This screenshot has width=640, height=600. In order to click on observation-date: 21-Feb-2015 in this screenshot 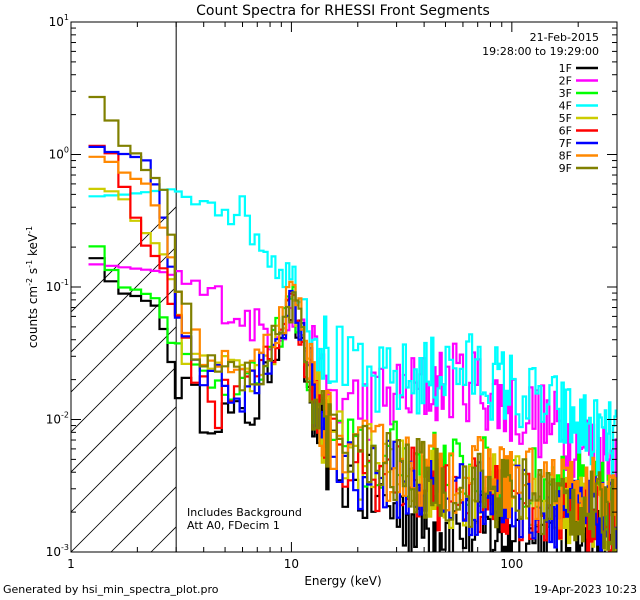, I will do `click(564, 37)`.